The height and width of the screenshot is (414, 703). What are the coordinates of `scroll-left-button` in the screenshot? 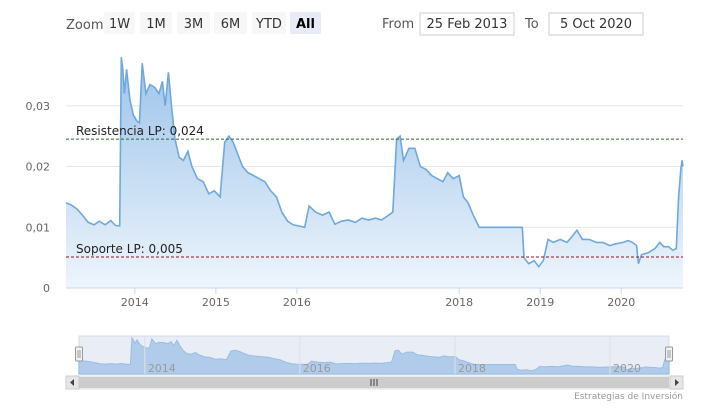 It's located at (72, 382).